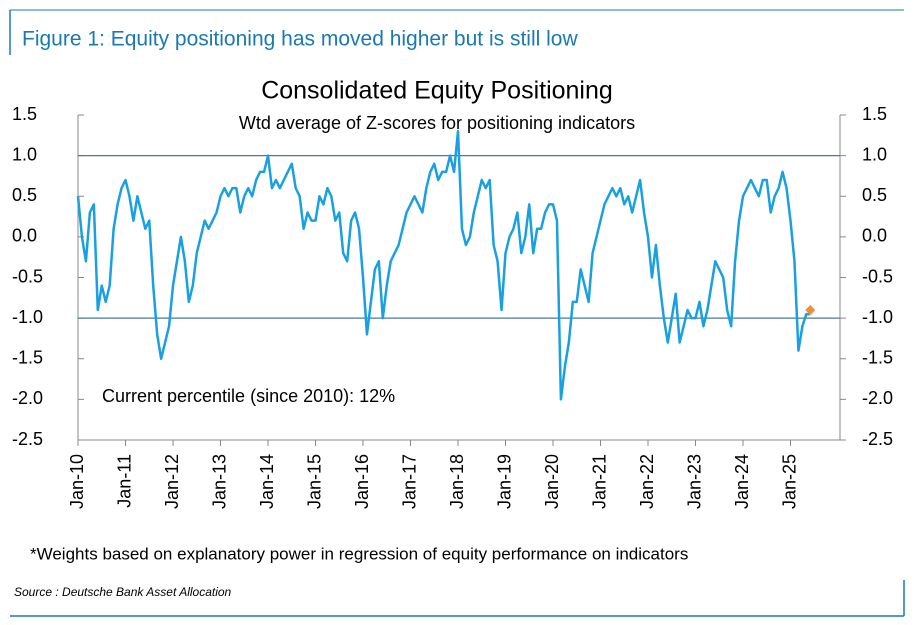  I want to click on y-tick-label: 0.5, so click(24, 195).